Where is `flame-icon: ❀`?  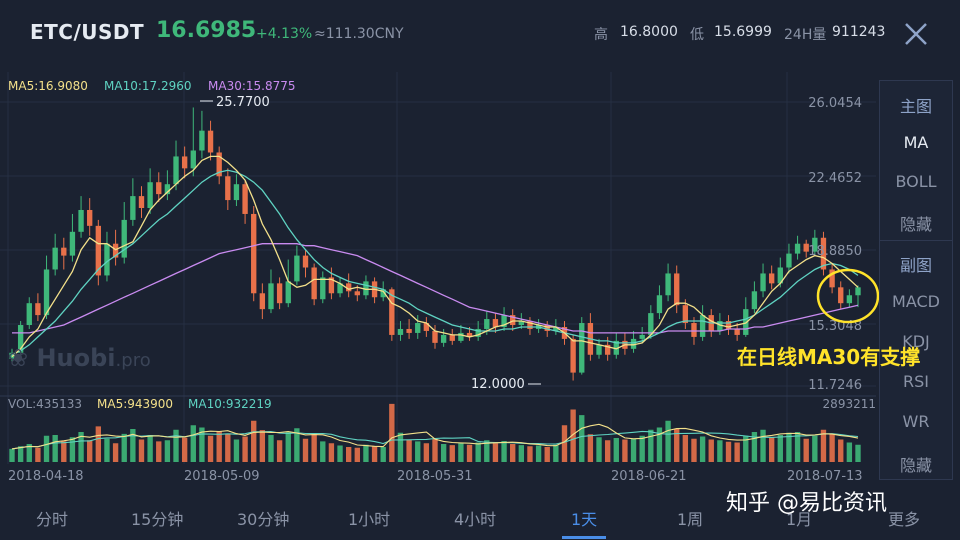 flame-icon: ❀ is located at coordinates (18, 358).